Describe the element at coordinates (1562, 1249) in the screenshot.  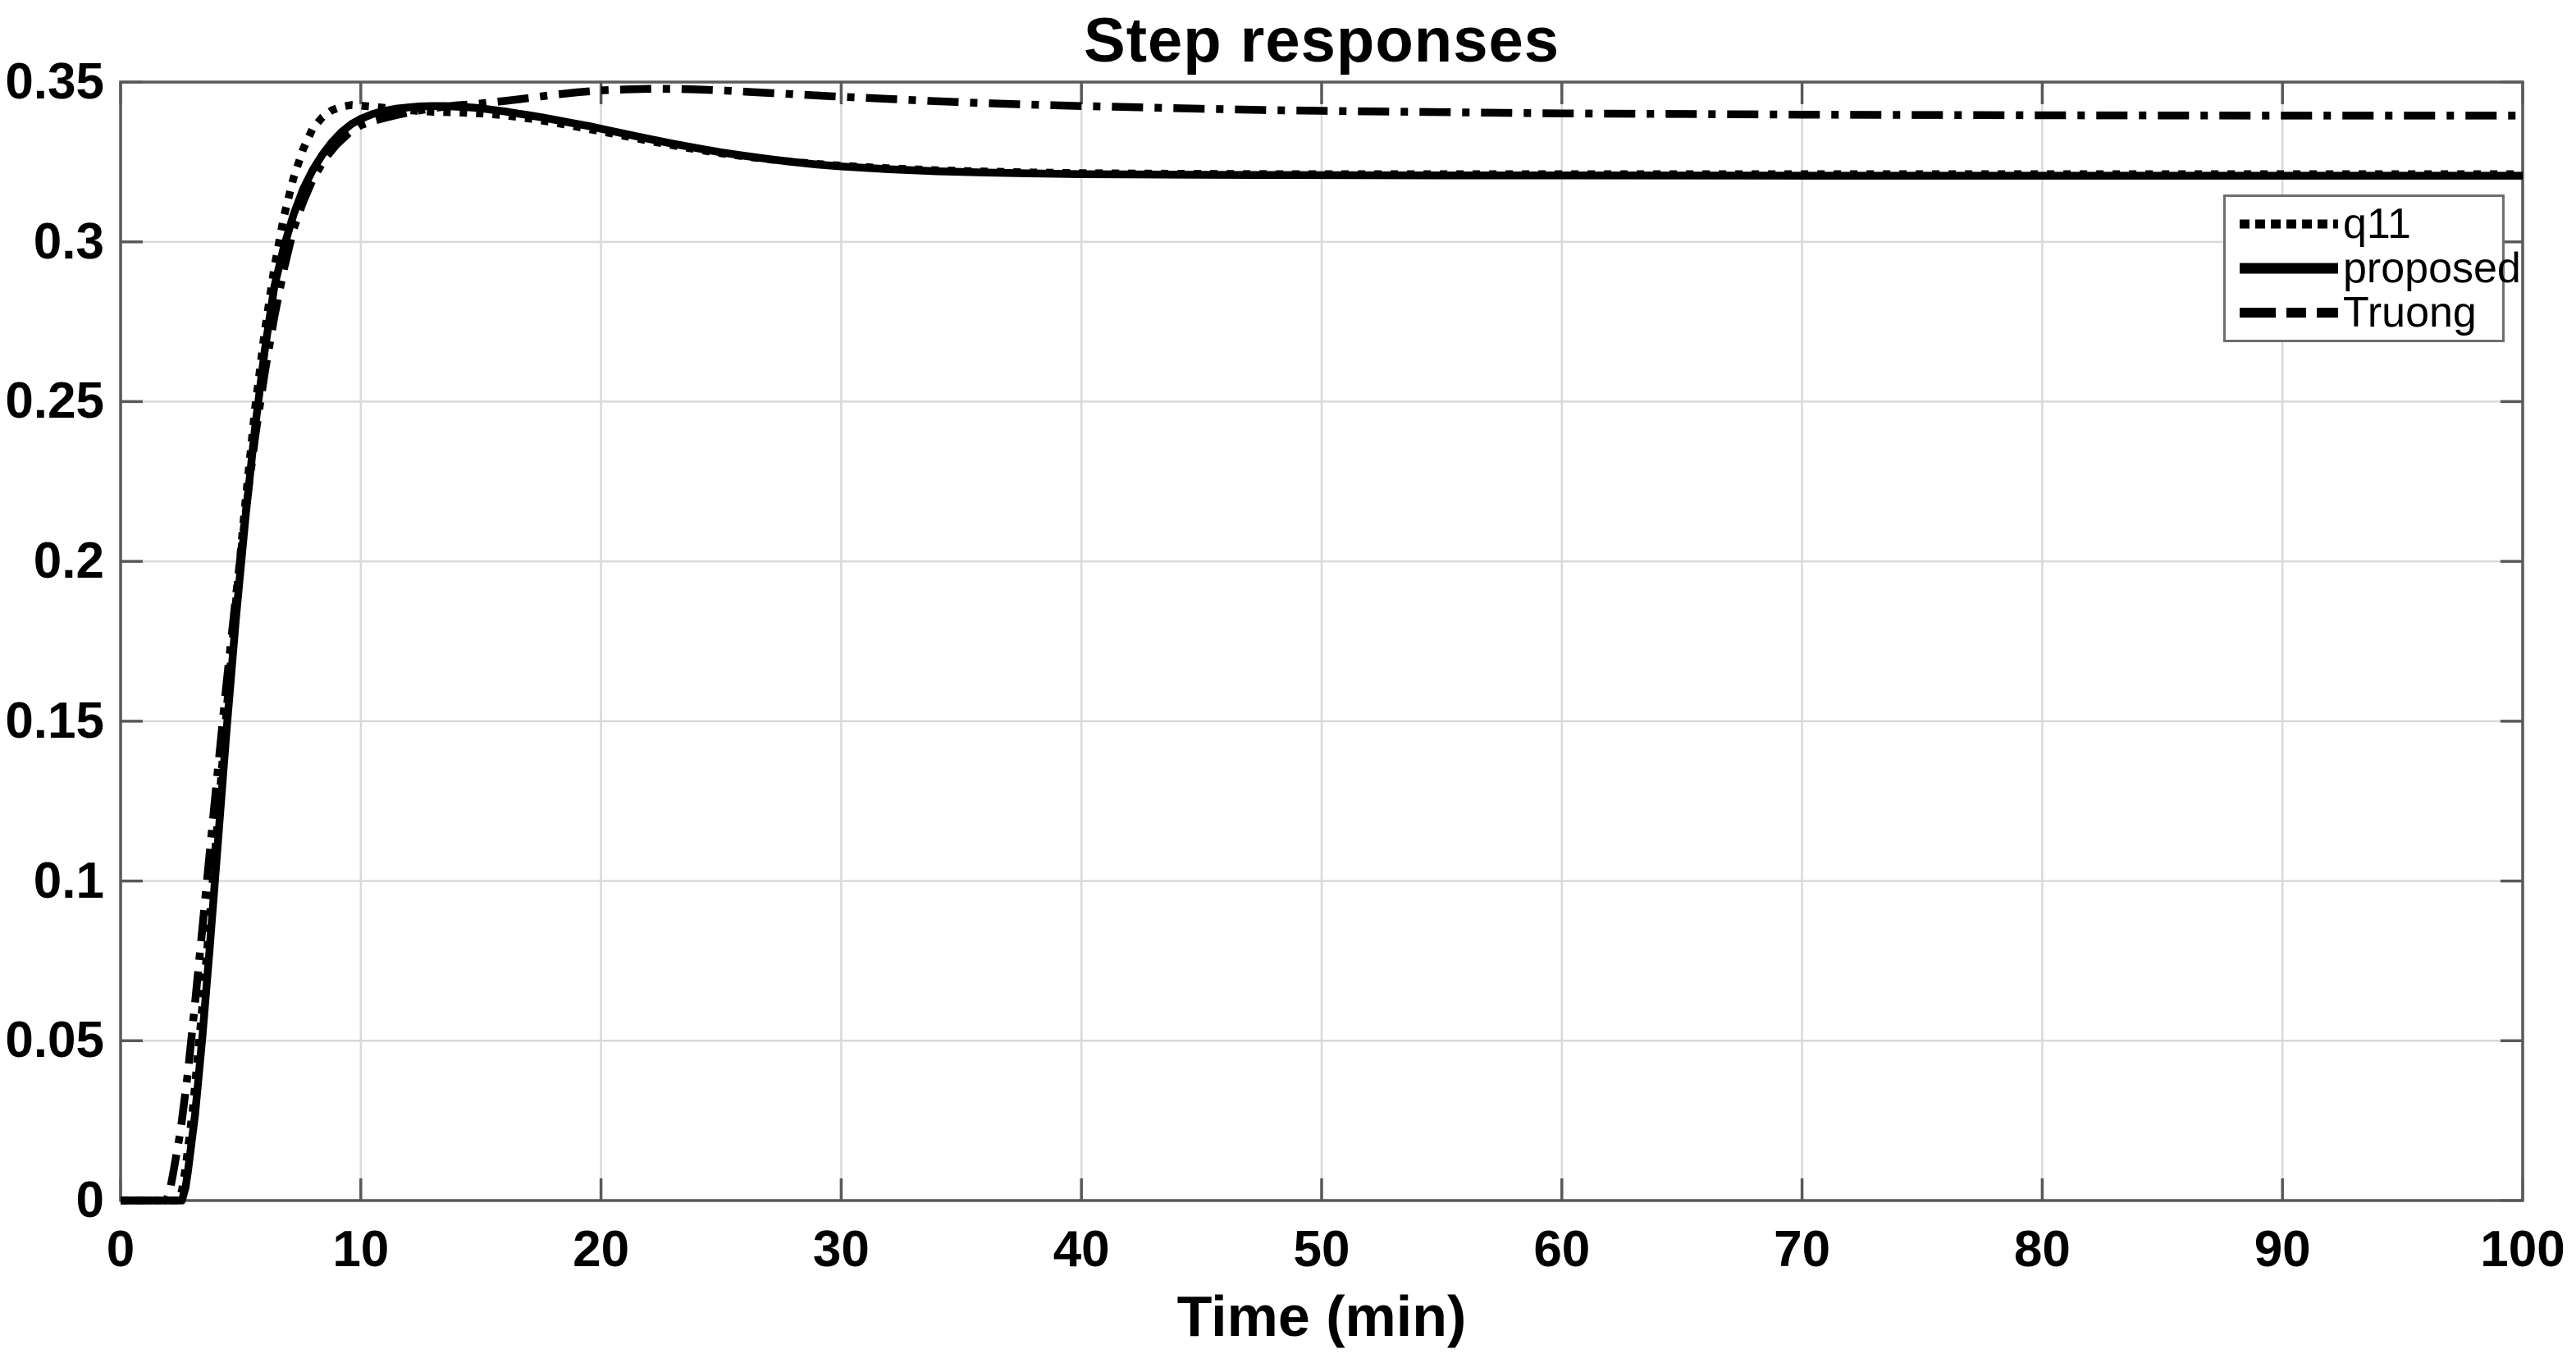
I see `x-tick-label: 60` at that location.